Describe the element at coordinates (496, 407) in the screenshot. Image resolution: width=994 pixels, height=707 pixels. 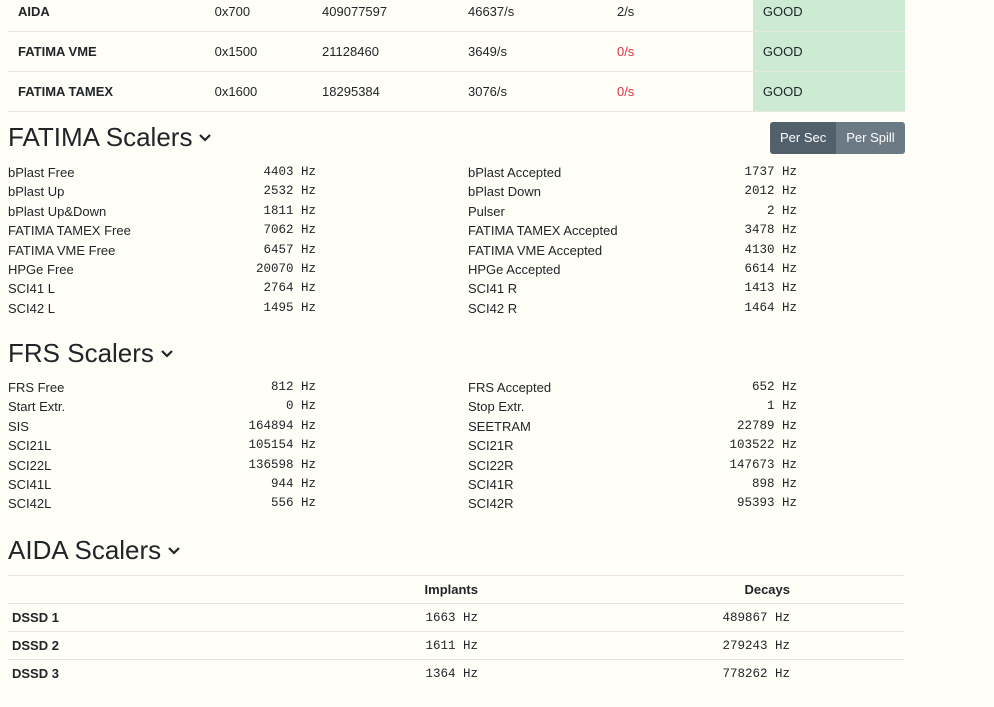
I see `scaler-label: Stop Extr.` at that location.